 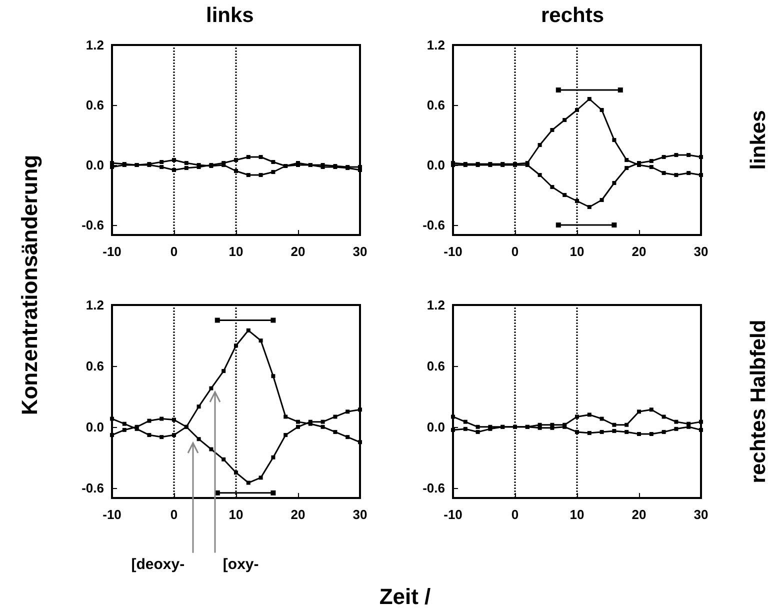 What do you see at coordinates (30, 285) in the screenshot?
I see `y-axis-title: Konzentrationsänderung` at bounding box center [30, 285].